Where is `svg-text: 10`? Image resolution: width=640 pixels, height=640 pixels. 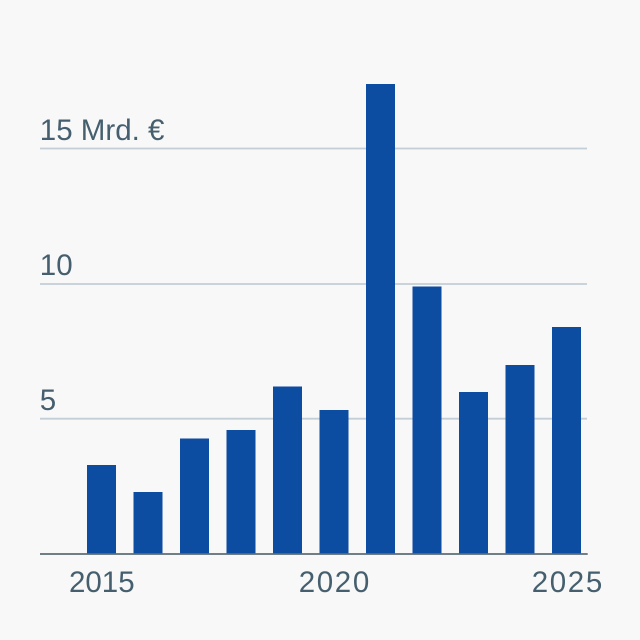
svg-text: 10 is located at coordinates (56, 265).